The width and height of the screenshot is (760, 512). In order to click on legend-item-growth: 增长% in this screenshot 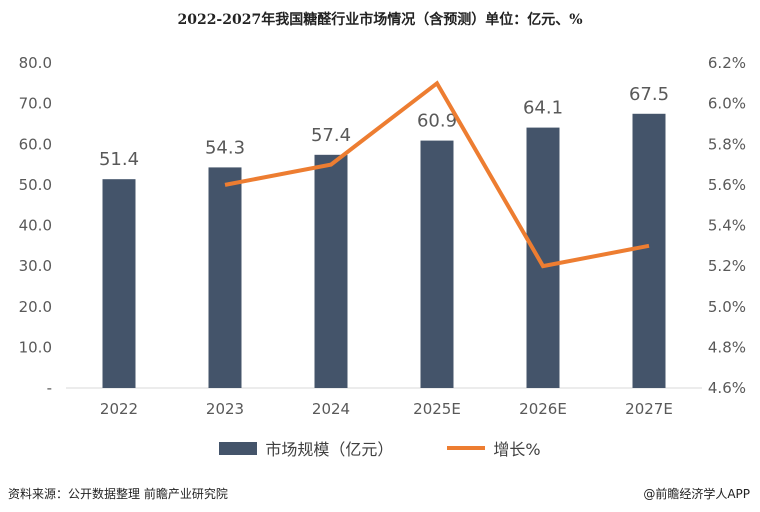, I will do `click(494, 448)`.